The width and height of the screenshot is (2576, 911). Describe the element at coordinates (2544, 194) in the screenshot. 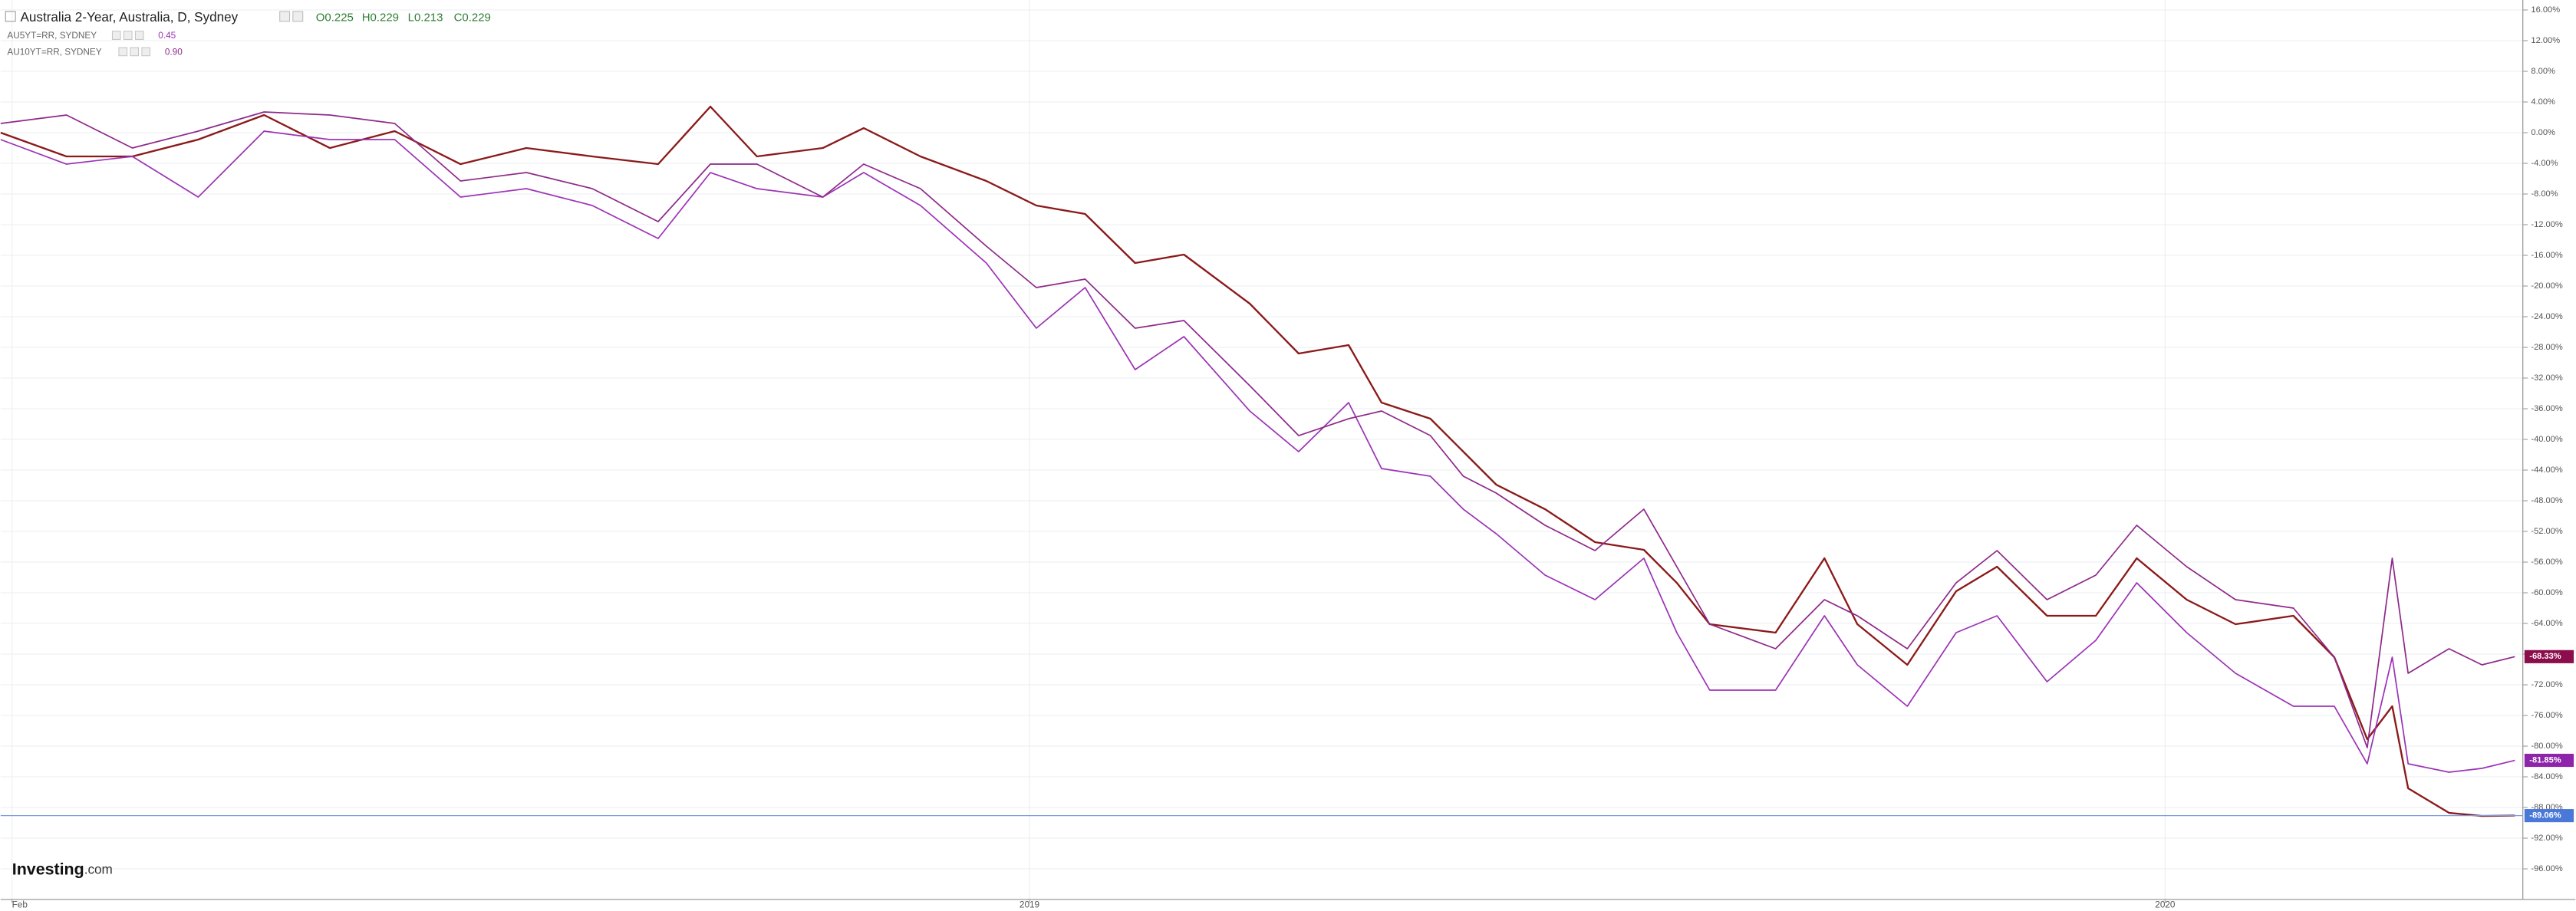

I see `y-tick-label: -8.00%` at that location.